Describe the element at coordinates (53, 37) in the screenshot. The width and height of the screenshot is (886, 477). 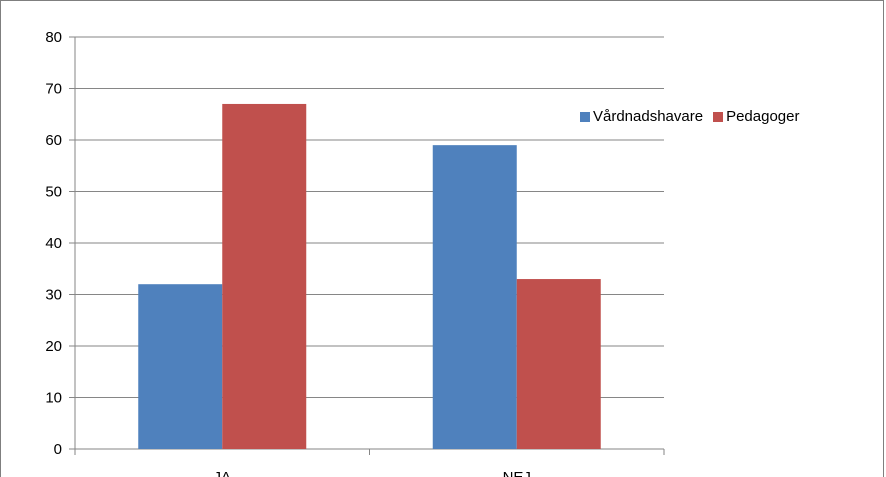
I see `y-tick-label-80: 80` at that location.